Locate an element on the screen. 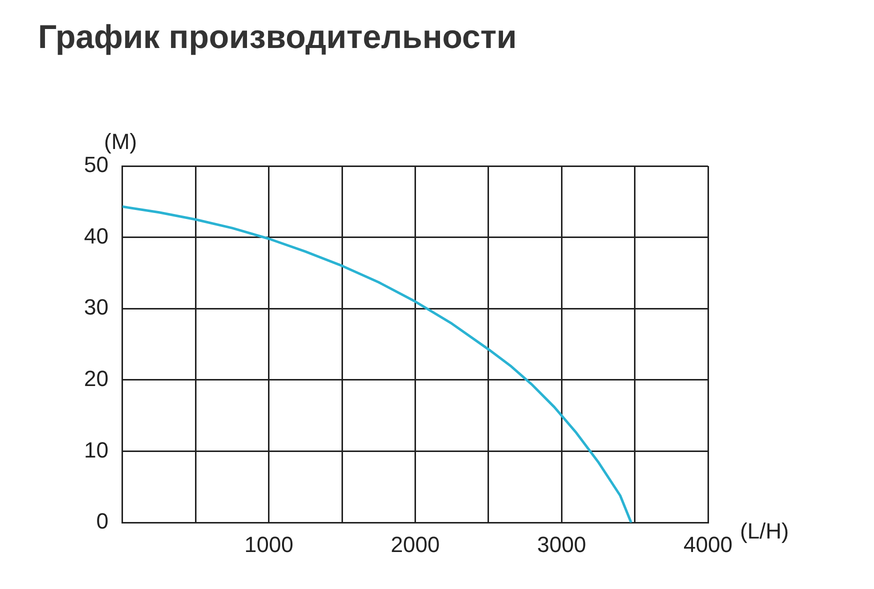 The width and height of the screenshot is (874, 589). y-tick-label: 40 is located at coordinates (96, 235).